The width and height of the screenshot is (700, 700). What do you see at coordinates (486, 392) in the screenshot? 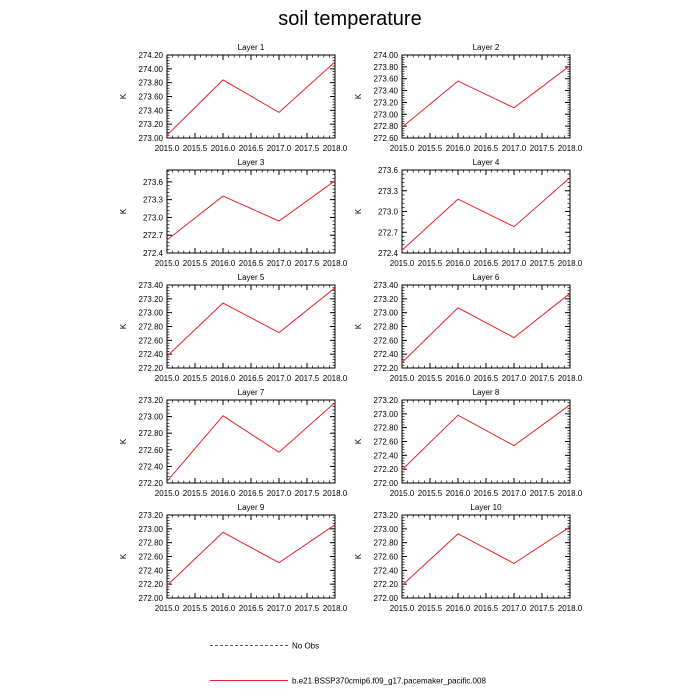
I see `panel-title: Layer 8` at bounding box center [486, 392].